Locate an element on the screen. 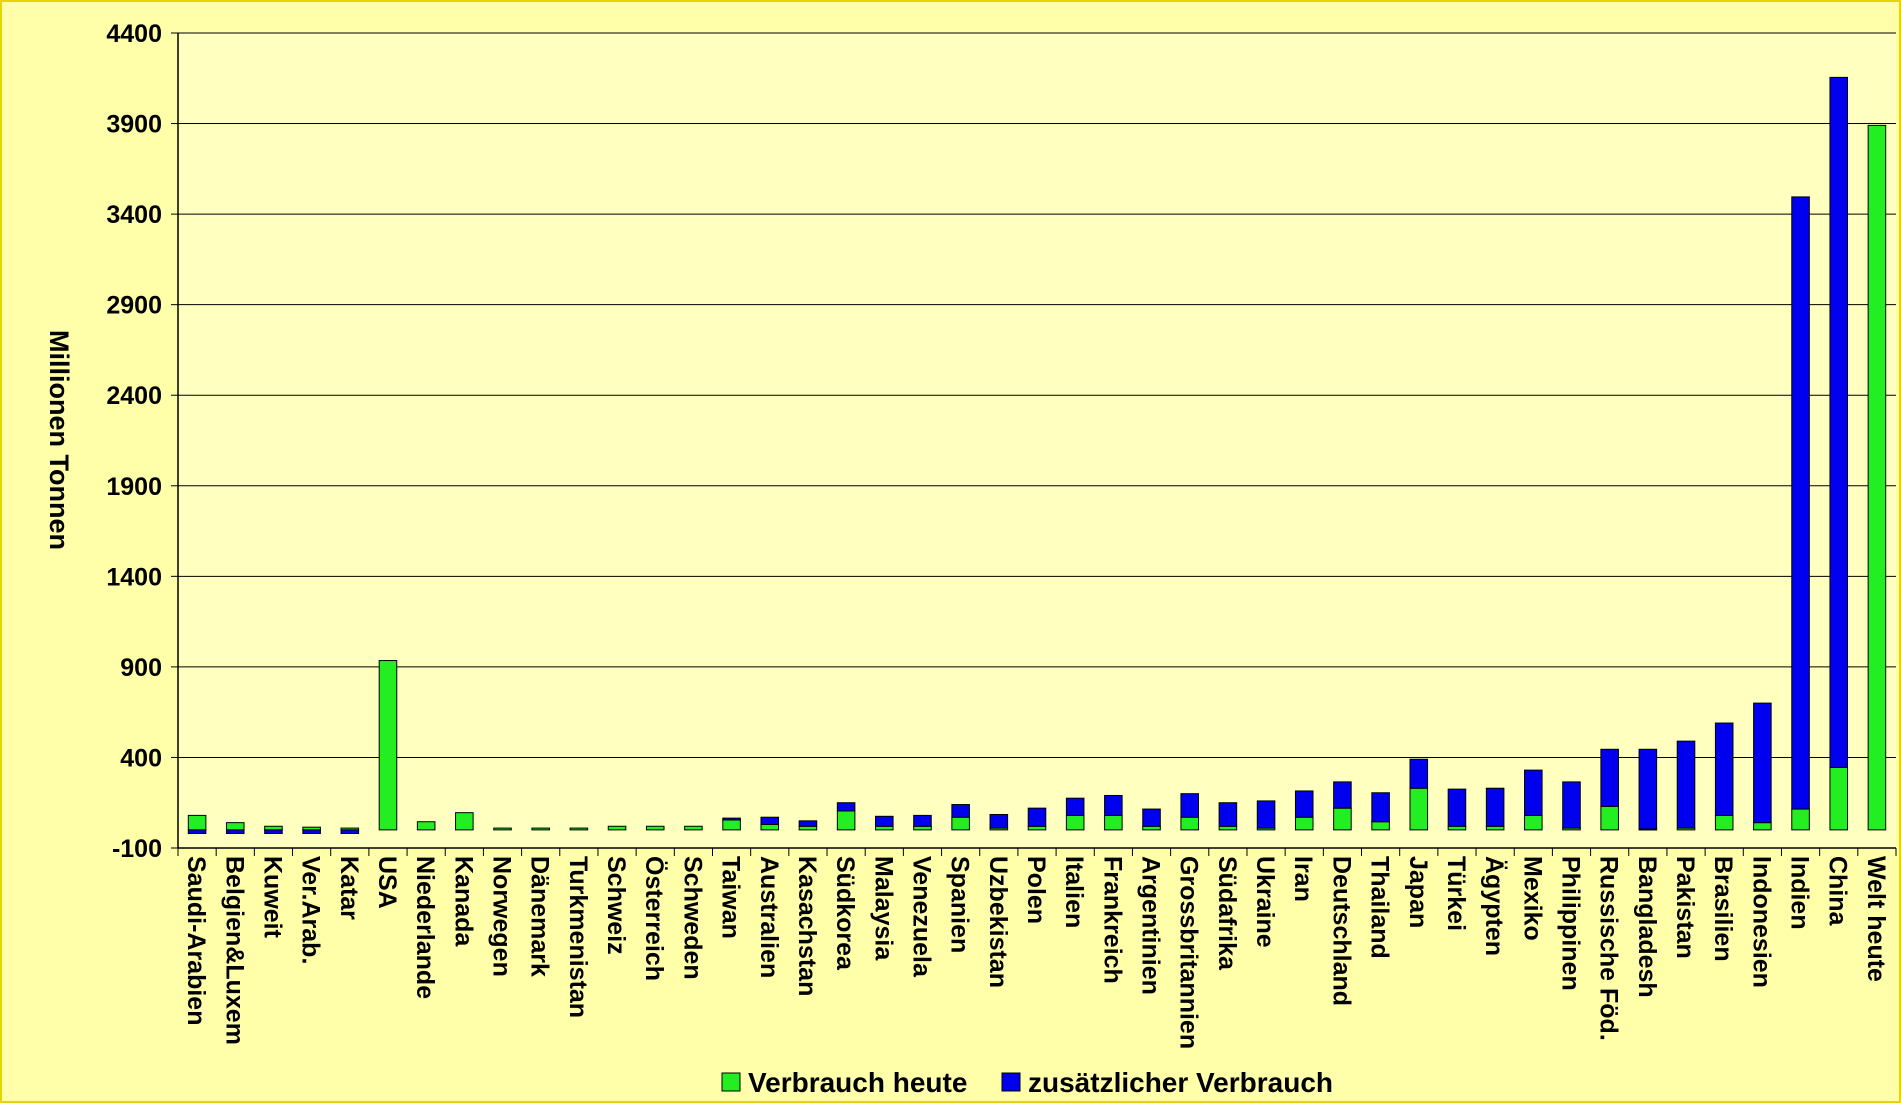 The height and width of the screenshot is (1103, 1901). x-tick-label: Argentinien is located at coordinates (1151, 925).